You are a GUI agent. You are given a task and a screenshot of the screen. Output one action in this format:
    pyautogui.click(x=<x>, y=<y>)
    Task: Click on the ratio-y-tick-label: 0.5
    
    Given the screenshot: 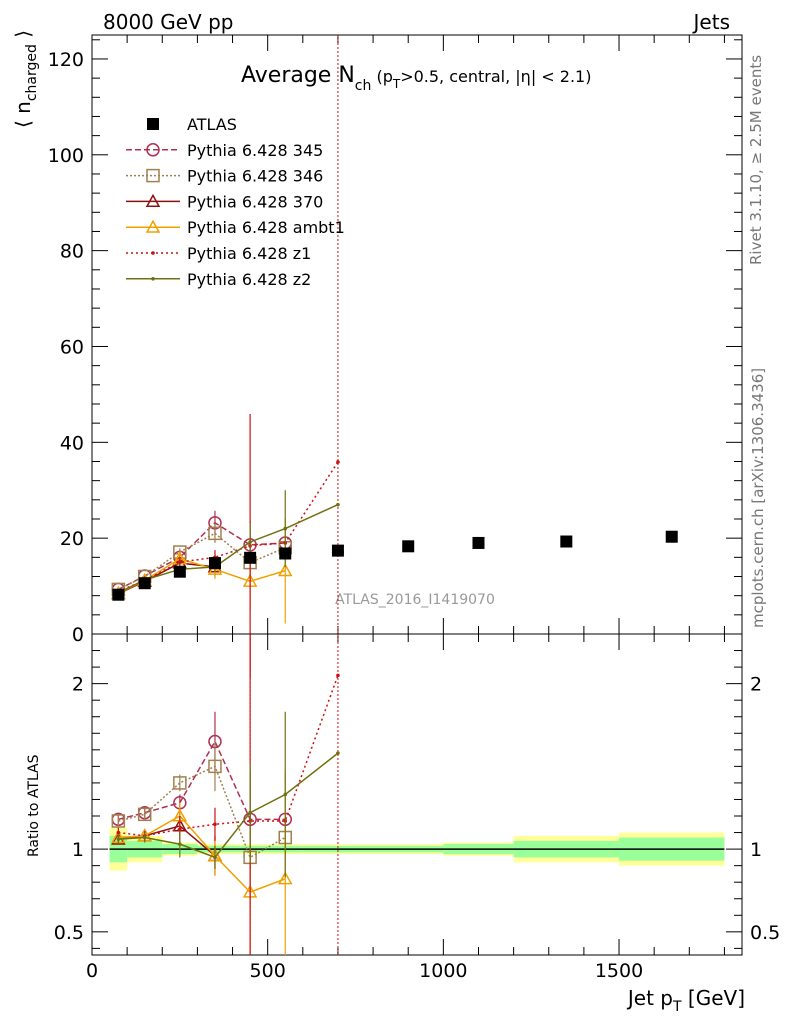 What is the action you would take?
    pyautogui.click(x=69, y=933)
    